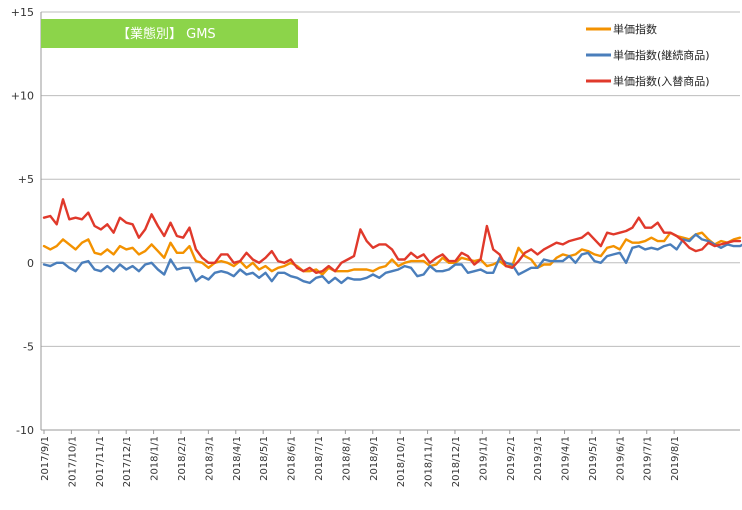 The width and height of the screenshot is (742, 510). What do you see at coordinates (45, 458) in the screenshot?
I see `x-tick-label: 2017/9/1` at bounding box center [45, 458].